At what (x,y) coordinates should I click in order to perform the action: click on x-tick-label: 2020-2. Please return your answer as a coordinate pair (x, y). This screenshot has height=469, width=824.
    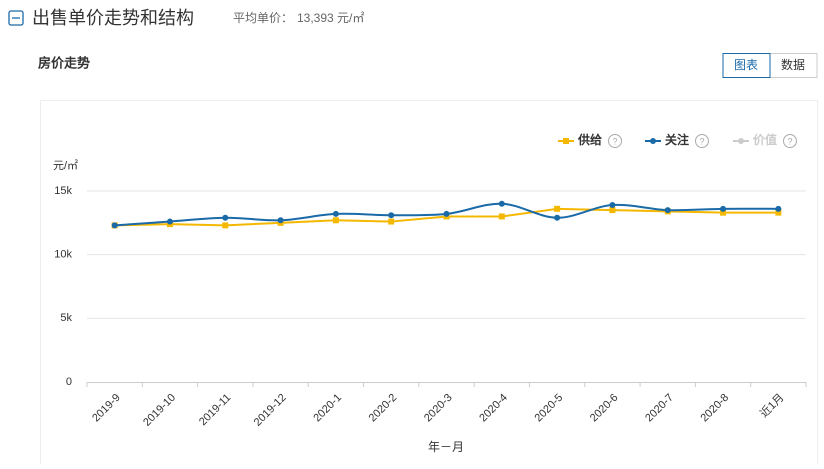
    Looking at the image, I should click on (383, 408).